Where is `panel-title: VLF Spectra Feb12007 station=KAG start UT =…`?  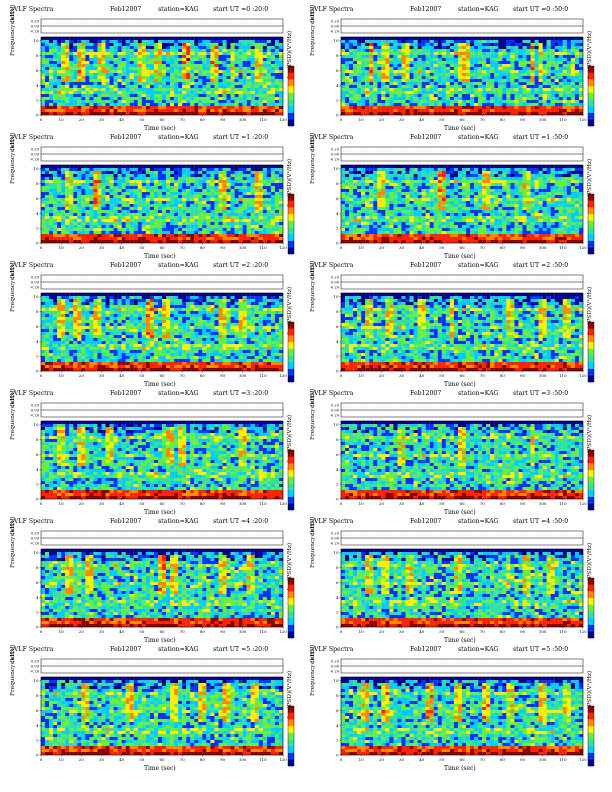
panel-title: VLF Spectra Feb12007 station=KAG start UT =… is located at coordinates (453, 138).